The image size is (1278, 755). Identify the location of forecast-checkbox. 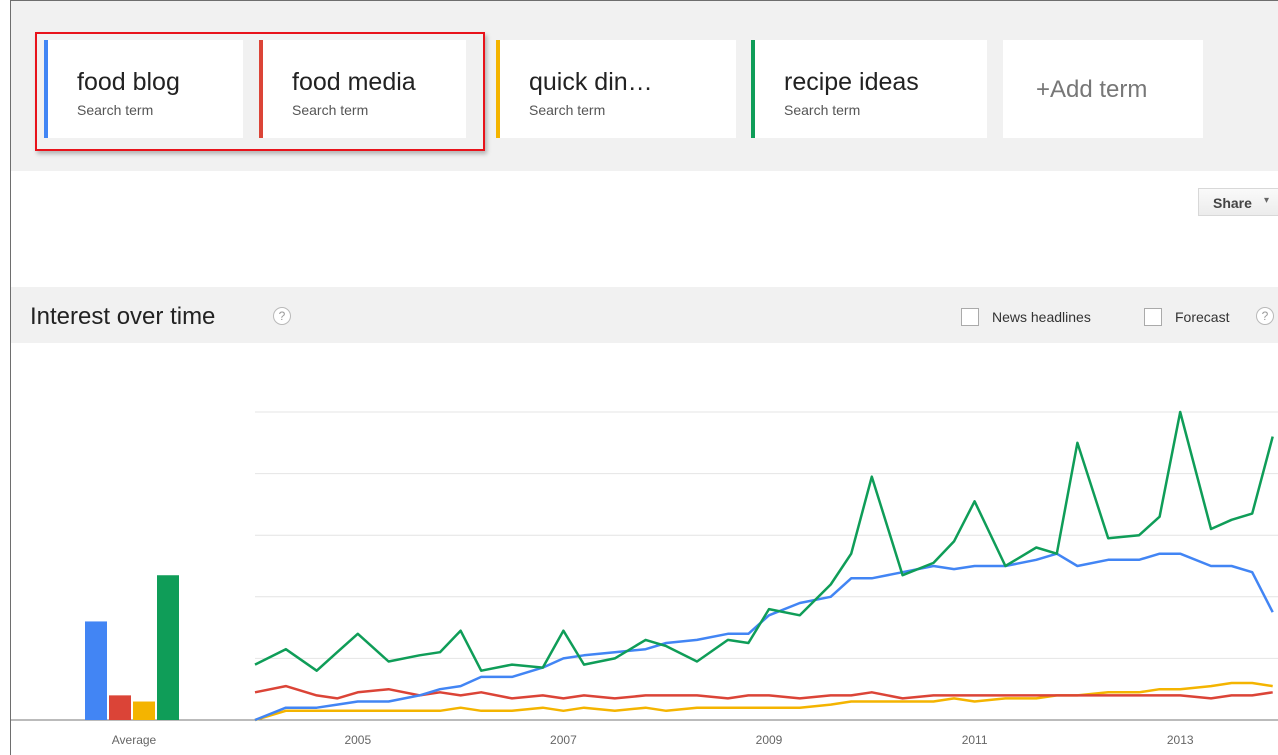
(1153, 317).